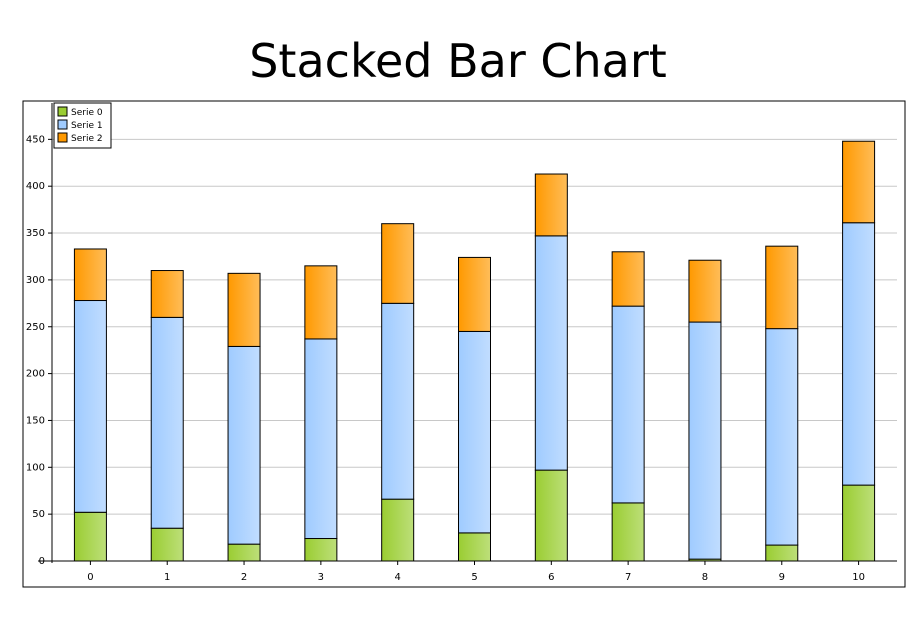 Image resolution: width=916 pixels, height=637 pixels. I want to click on y-tick-label: 400, so click(35, 186).